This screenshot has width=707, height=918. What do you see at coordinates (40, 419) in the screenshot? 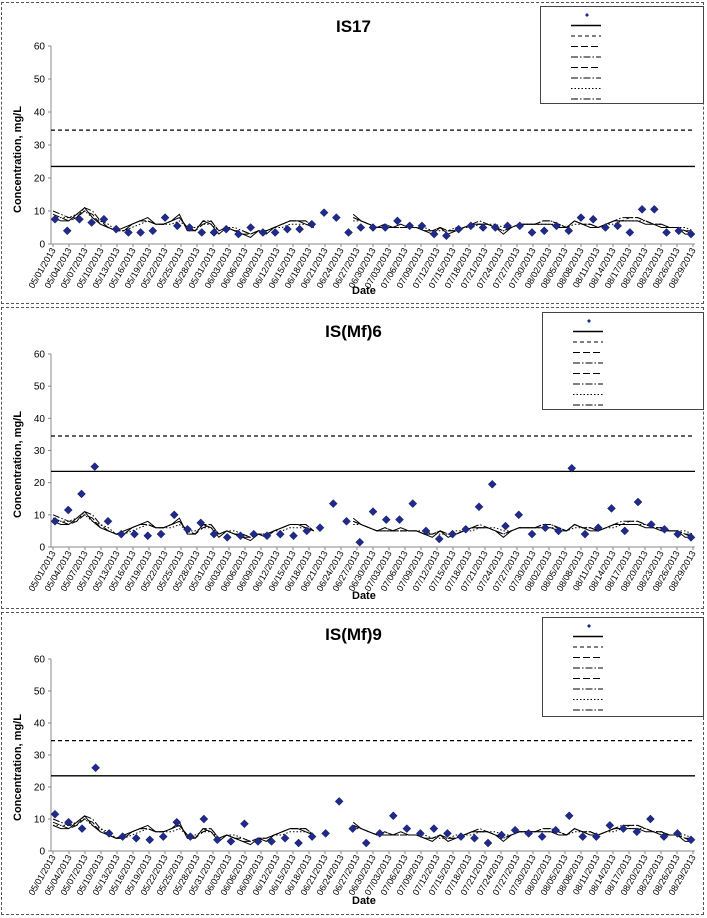
I see `y-tick-label: 40` at bounding box center [40, 419].